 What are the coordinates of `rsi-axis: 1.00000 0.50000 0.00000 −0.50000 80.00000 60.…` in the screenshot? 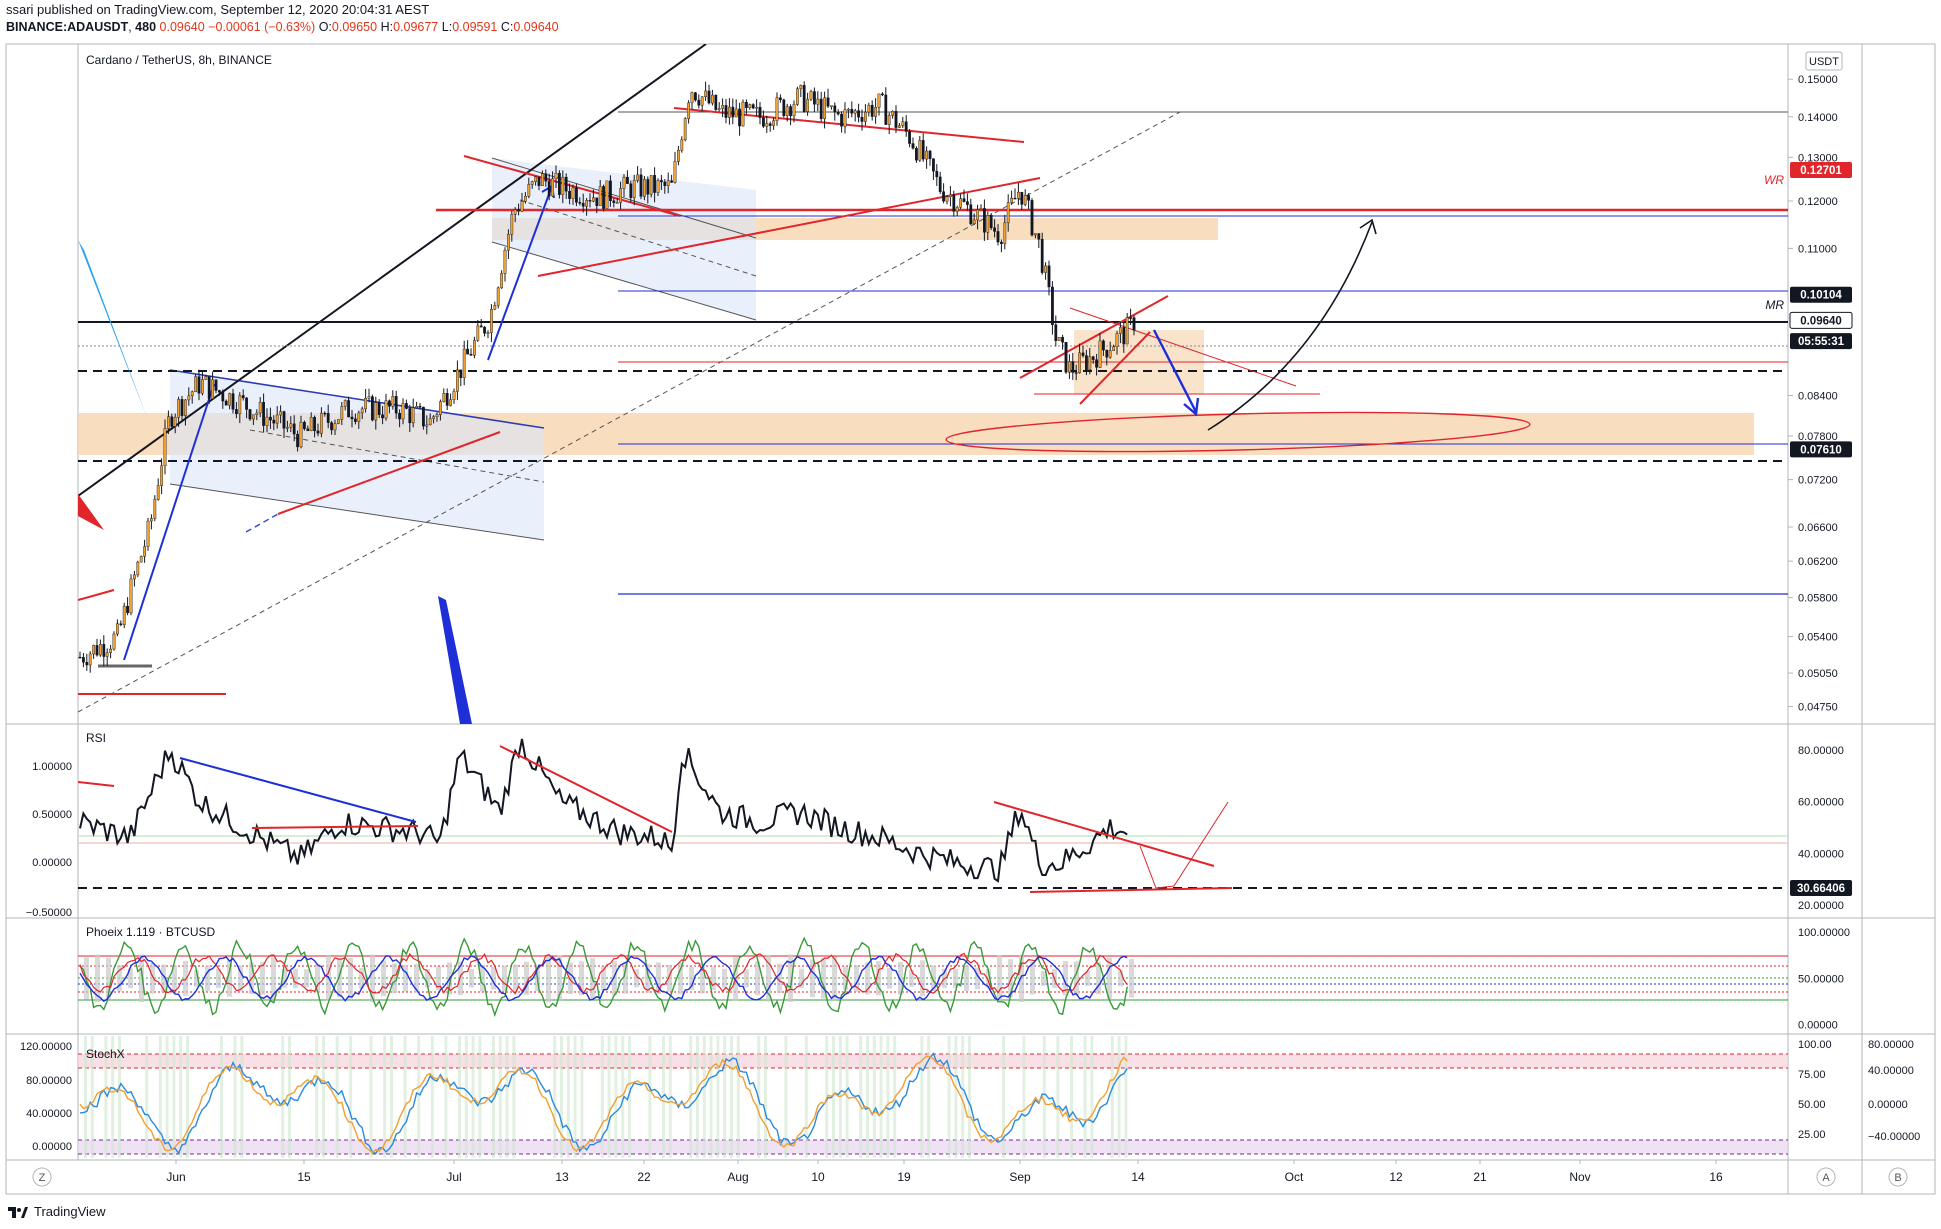 It's located at (939, 832).